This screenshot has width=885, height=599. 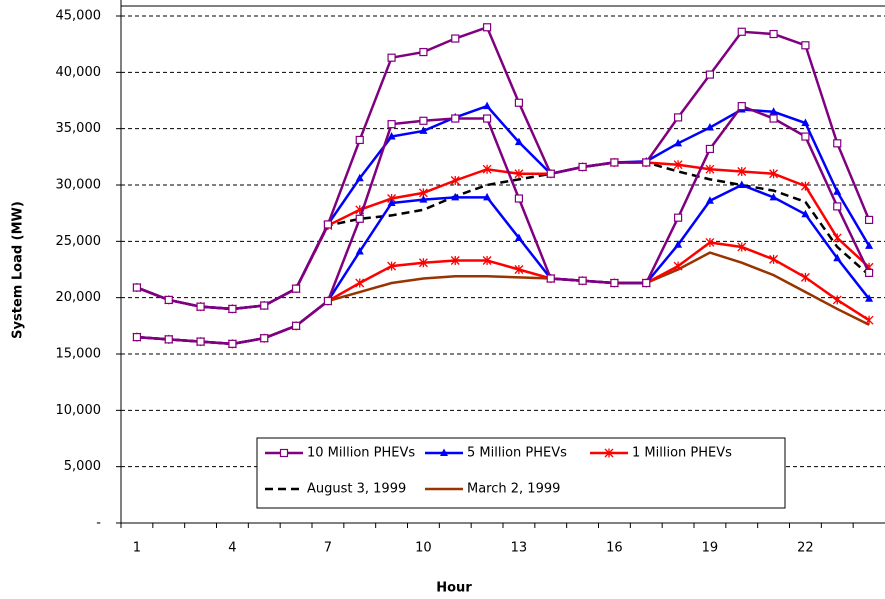 What do you see at coordinates (79, 354) in the screenshot?
I see `y-tick-label: 15,000` at bounding box center [79, 354].